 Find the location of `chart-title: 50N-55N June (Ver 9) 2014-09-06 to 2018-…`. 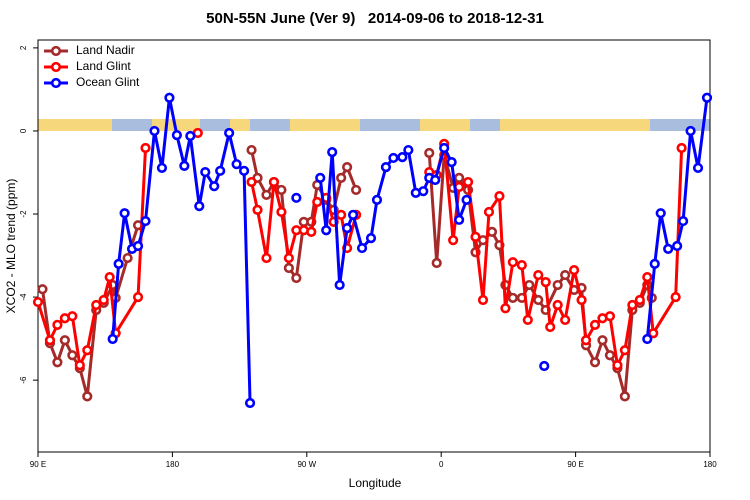

chart-title: 50N-55N June (Ver 9) 2014-09-06 to 2018-… is located at coordinates (375, 18).